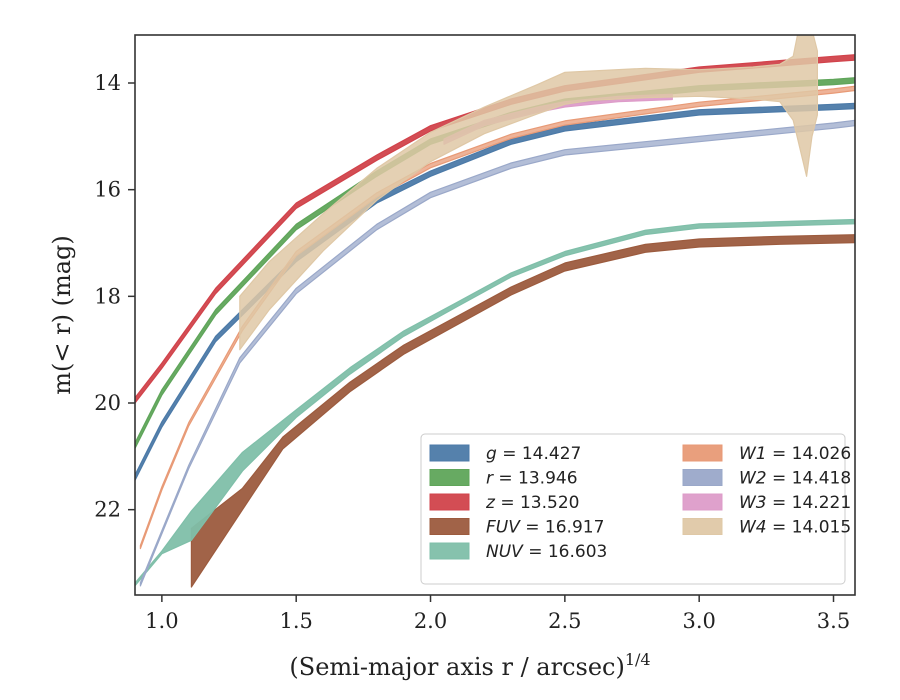 The image size is (900, 700). Describe the element at coordinates (430, 621) in the screenshot. I see `x-tick-label: 2.0` at that location.